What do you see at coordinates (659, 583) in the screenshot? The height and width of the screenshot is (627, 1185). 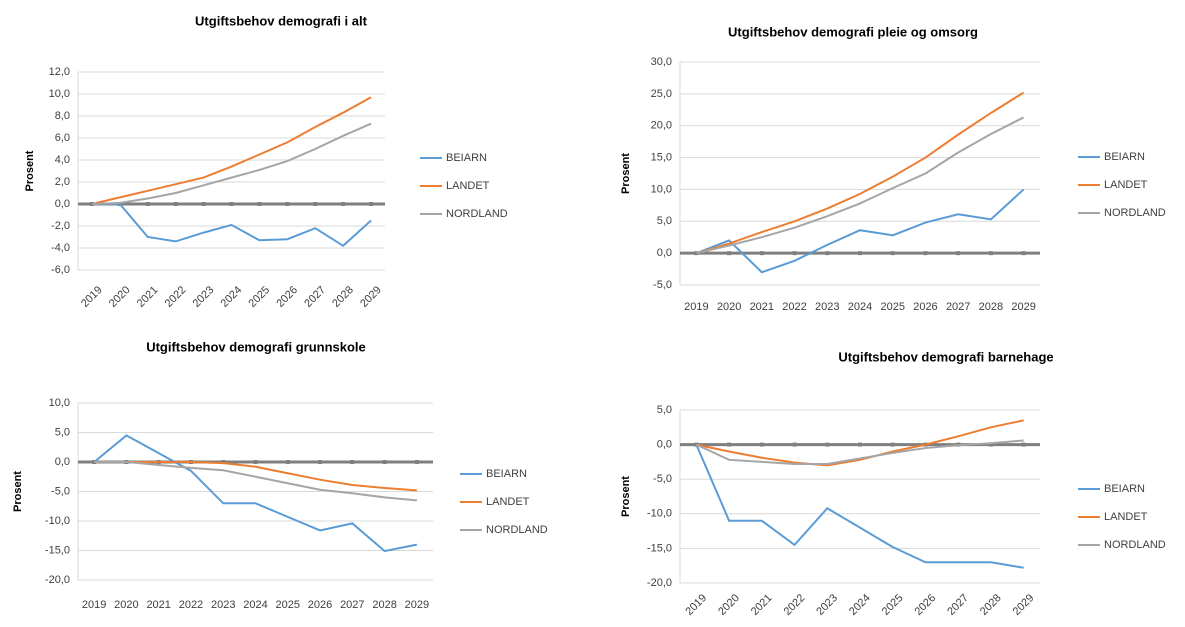 I see `y-tick-label: -20,0` at bounding box center [659, 583].